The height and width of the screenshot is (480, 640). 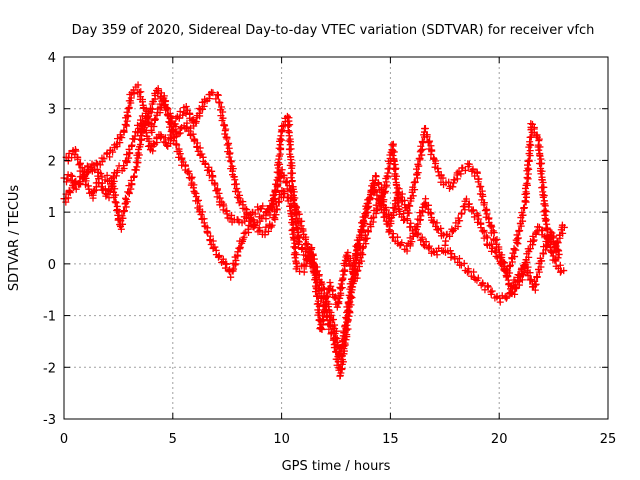 What do you see at coordinates (49, 317) in the screenshot?
I see `y-tick-label: -1` at bounding box center [49, 317].